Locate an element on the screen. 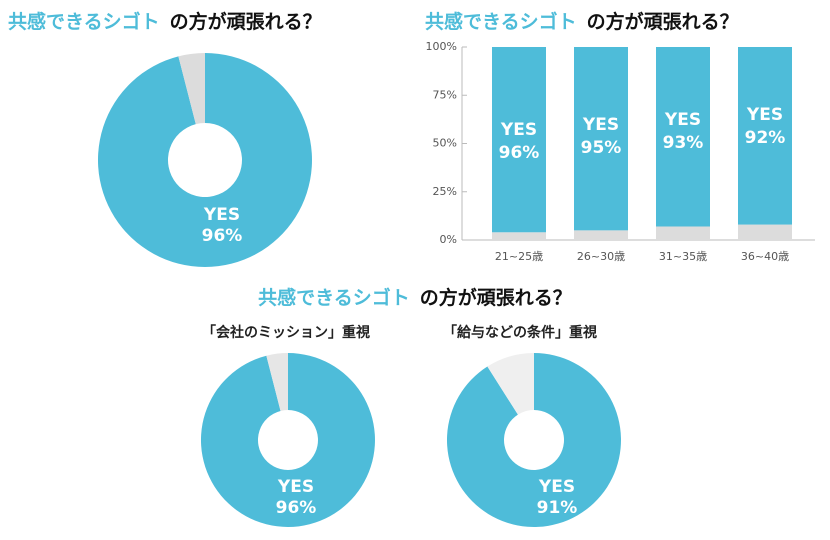 This screenshot has height=540, width=830. bar-value-label: 92% is located at coordinates (765, 138).